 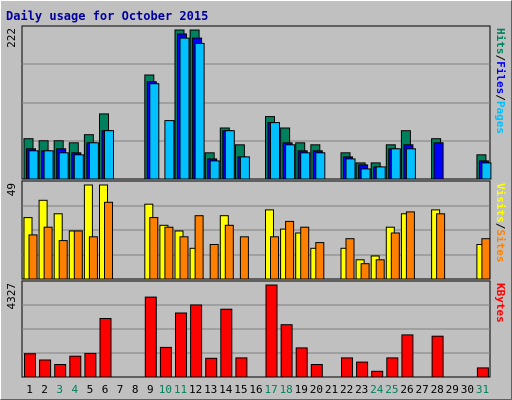 What do you see at coordinates (107, 16) in the screenshot?
I see `chart-title: Daily usage for October 2015` at bounding box center [107, 16].